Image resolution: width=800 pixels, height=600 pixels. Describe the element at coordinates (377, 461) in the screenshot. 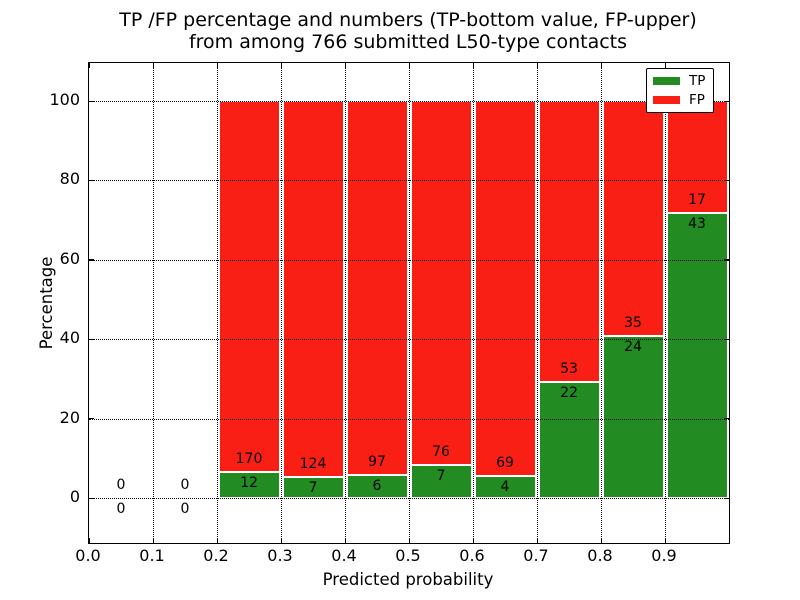

I see `fp-count-label: 97` at that location.